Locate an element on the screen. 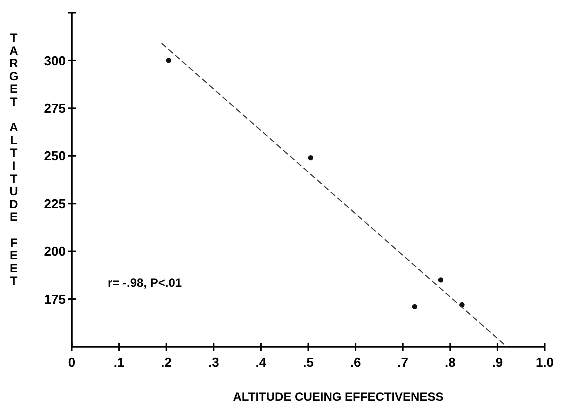 The width and height of the screenshot is (563, 413). y-tick-label: 275 is located at coordinates (55, 108).